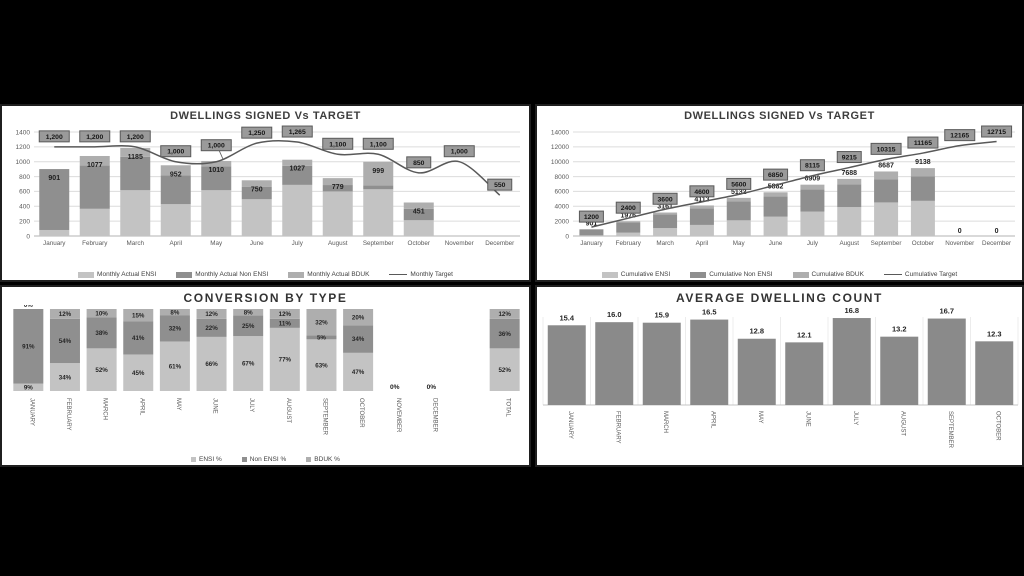  What do you see at coordinates (211, 328) in the screenshot?
I see `segment-percent-label: 22%` at bounding box center [211, 328].